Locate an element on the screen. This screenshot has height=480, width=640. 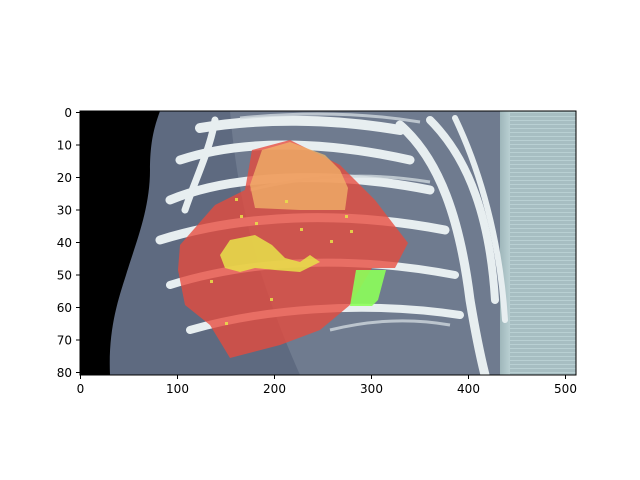
y-tick: 20 is located at coordinates (68, 178).